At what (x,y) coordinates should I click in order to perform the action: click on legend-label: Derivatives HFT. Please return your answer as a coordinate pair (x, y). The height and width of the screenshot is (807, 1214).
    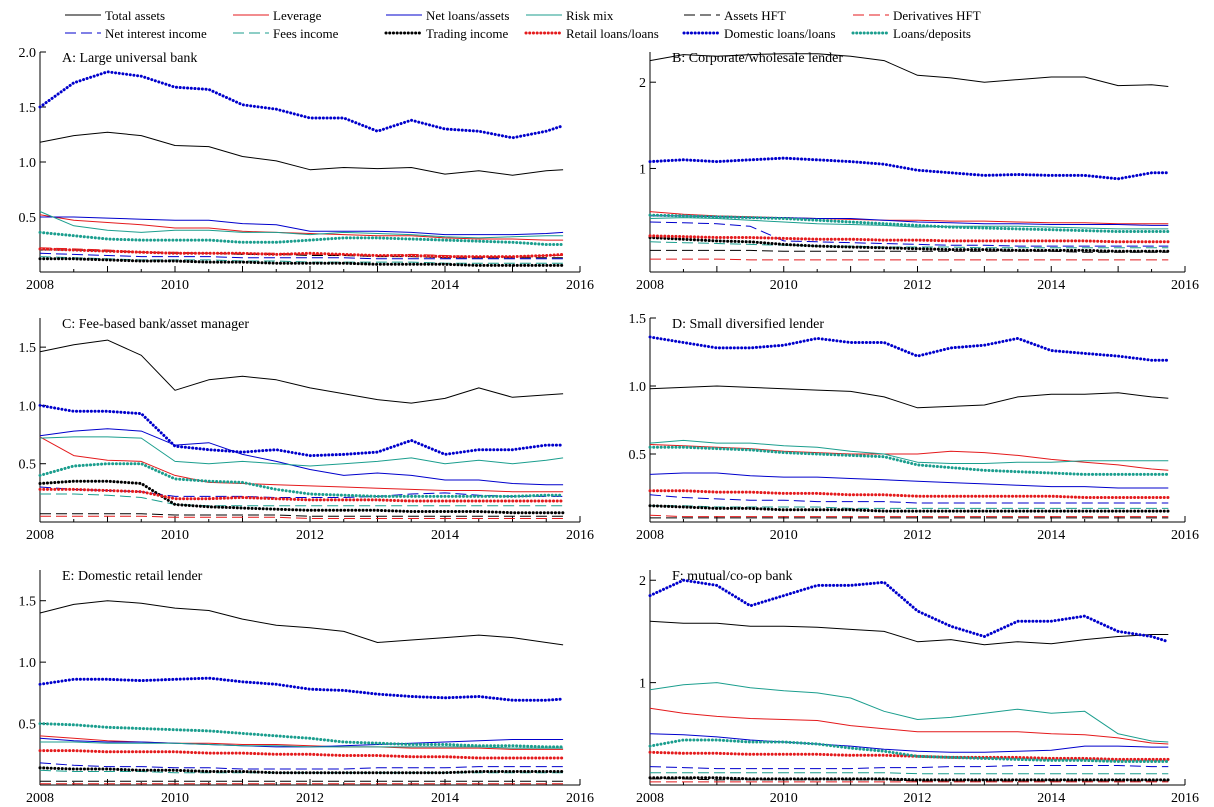
    Looking at the image, I should click on (937, 15).